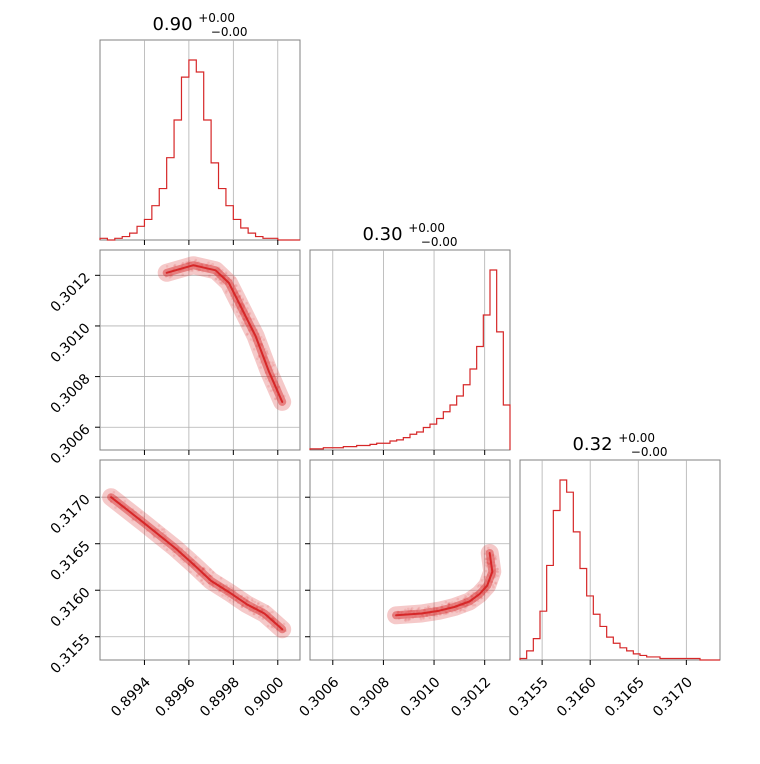 Image resolution: width=760 pixels, height=764 pixels. What do you see at coordinates (529, 697) in the screenshot?
I see `x-tick-label: 0.3155` at bounding box center [529, 697].